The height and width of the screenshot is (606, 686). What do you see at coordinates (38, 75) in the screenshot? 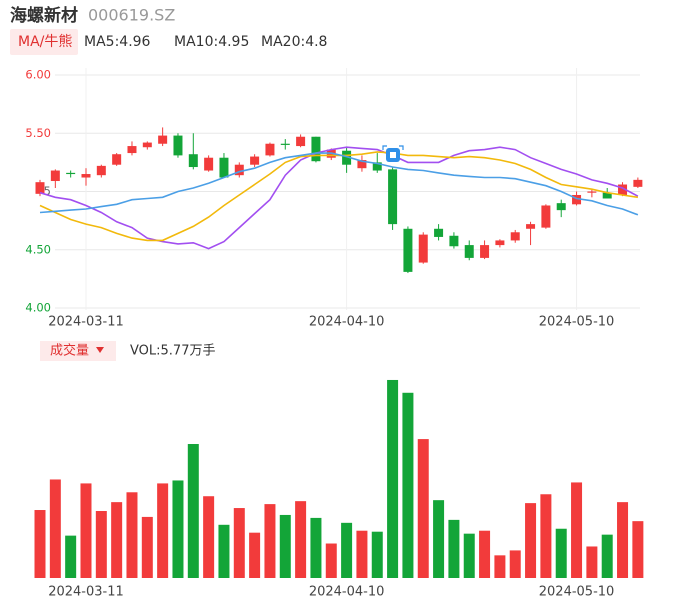
I see `y-tick-label: 6.00` at bounding box center [38, 75].